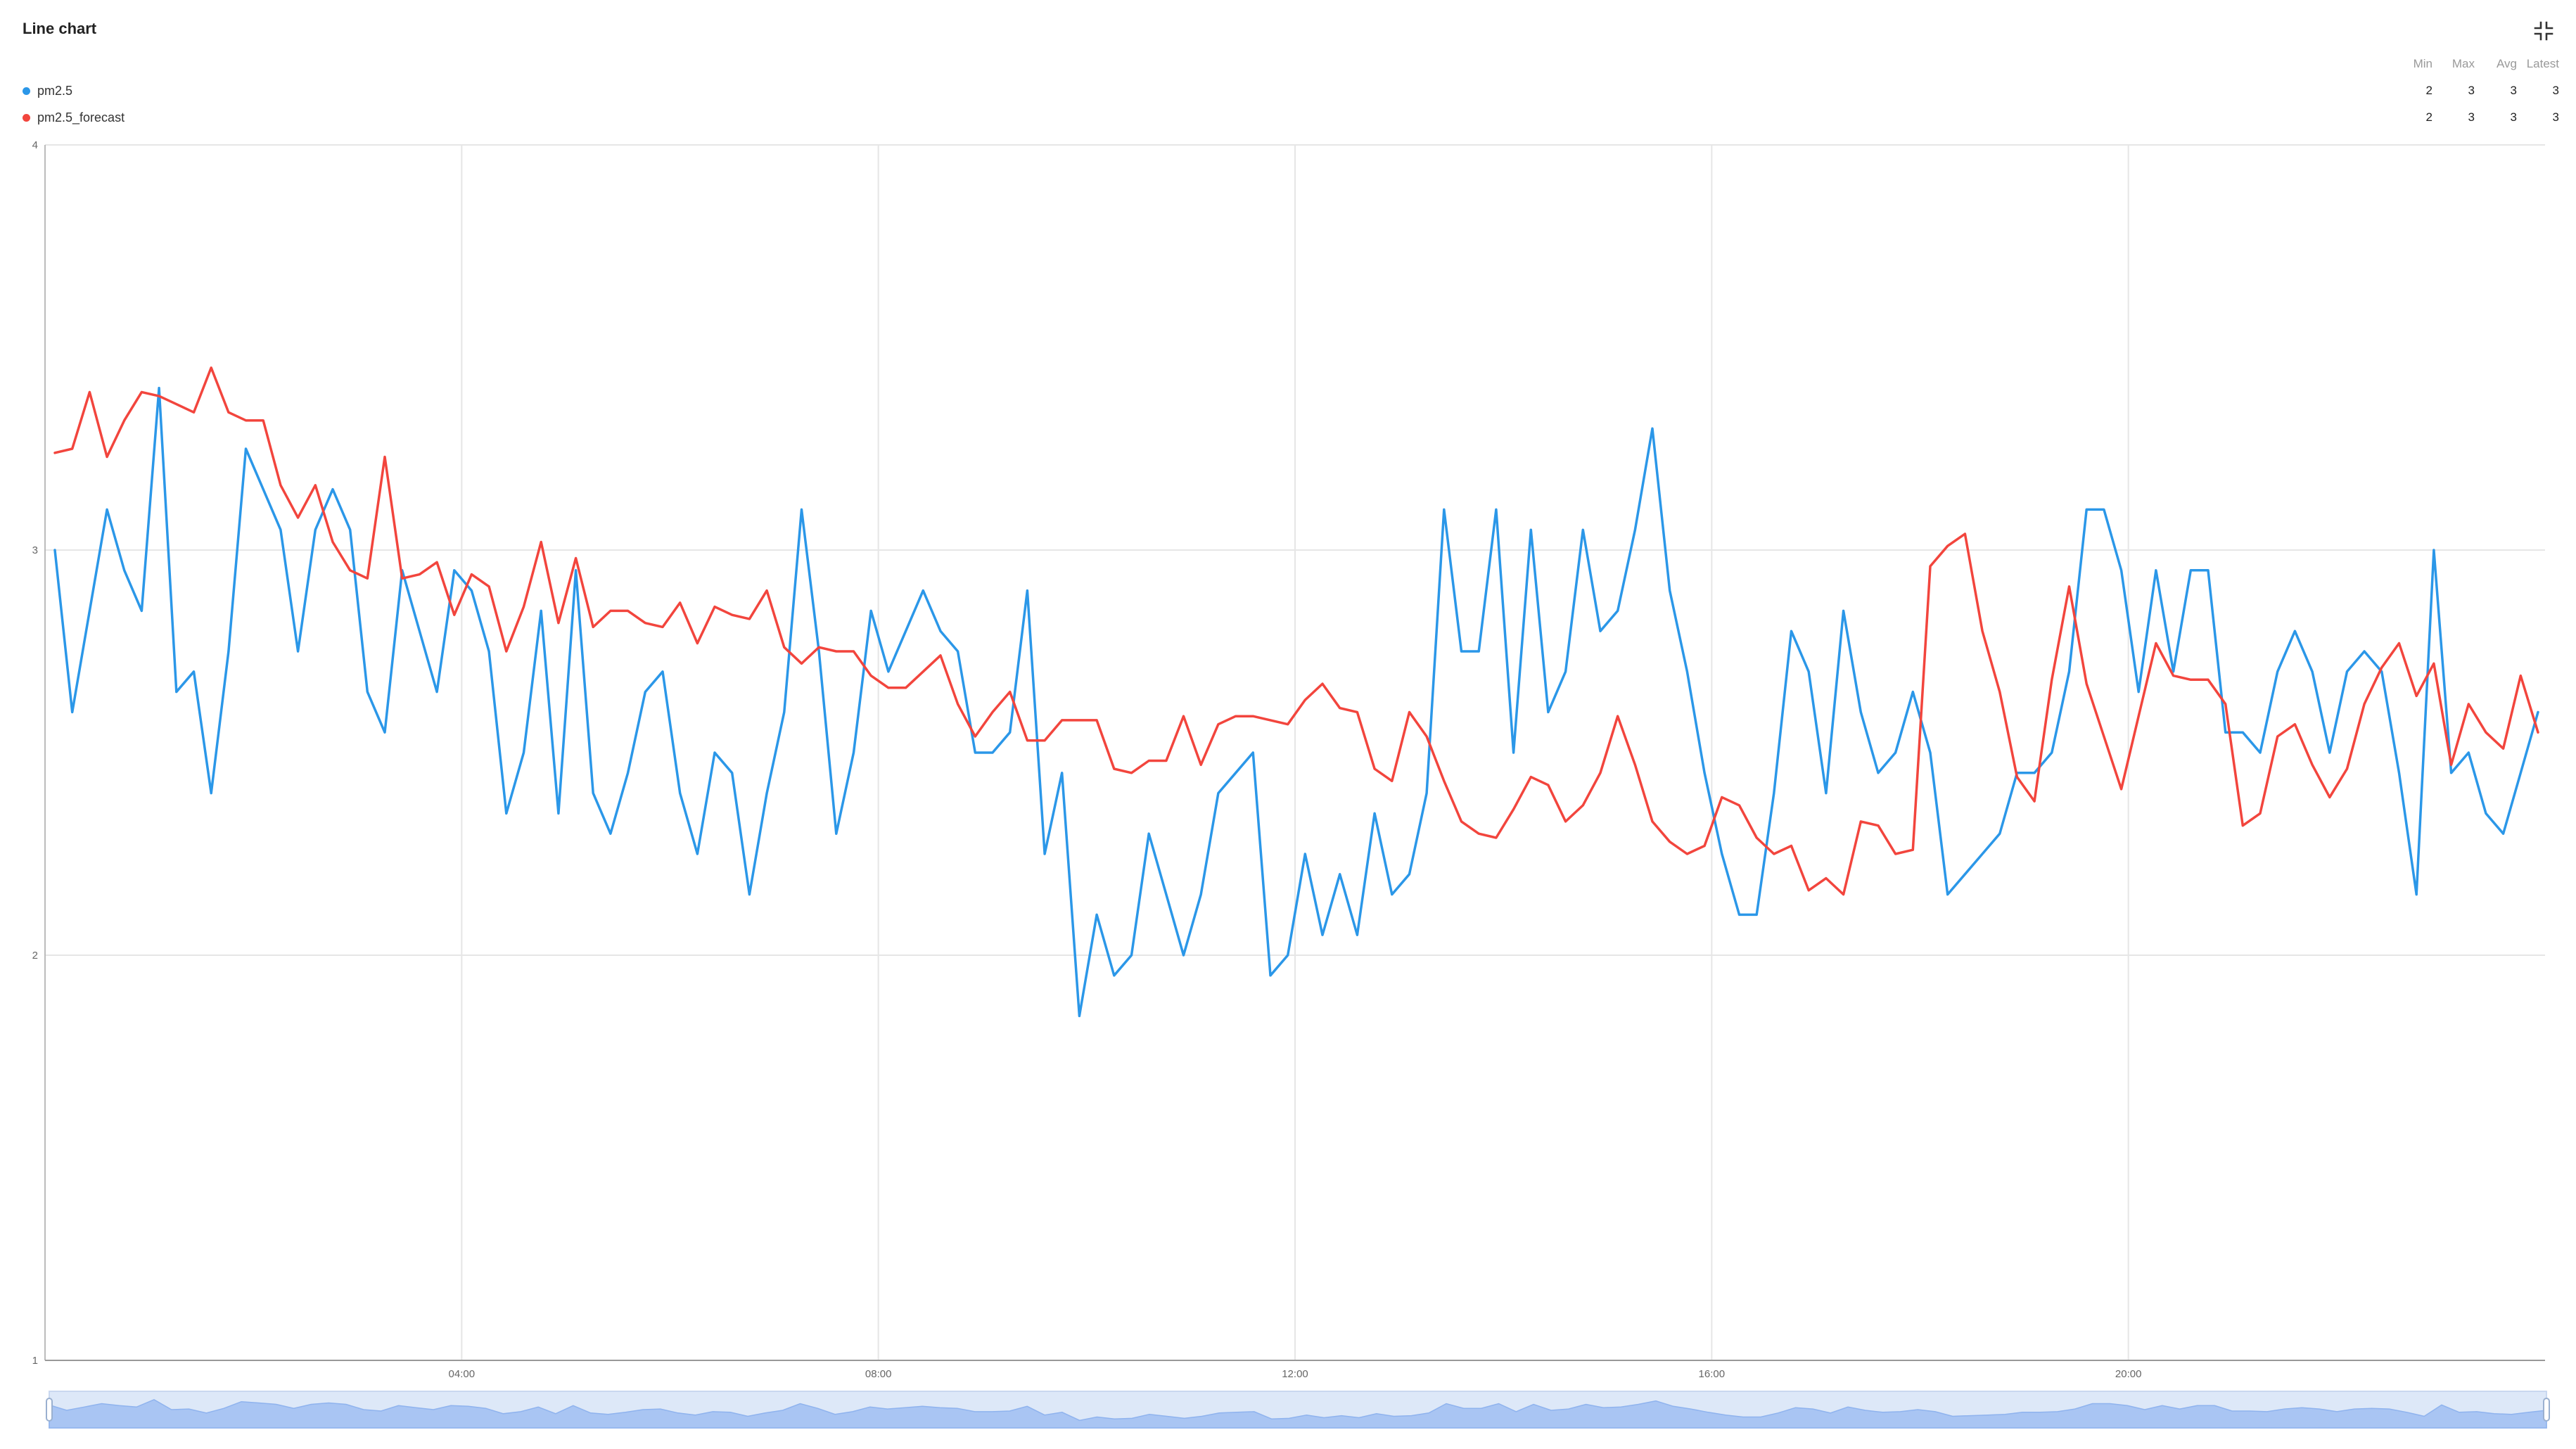  What do you see at coordinates (2463, 63) in the screenshot?
I see `stats-header-max: Max` at bounding box center [2463, 63].